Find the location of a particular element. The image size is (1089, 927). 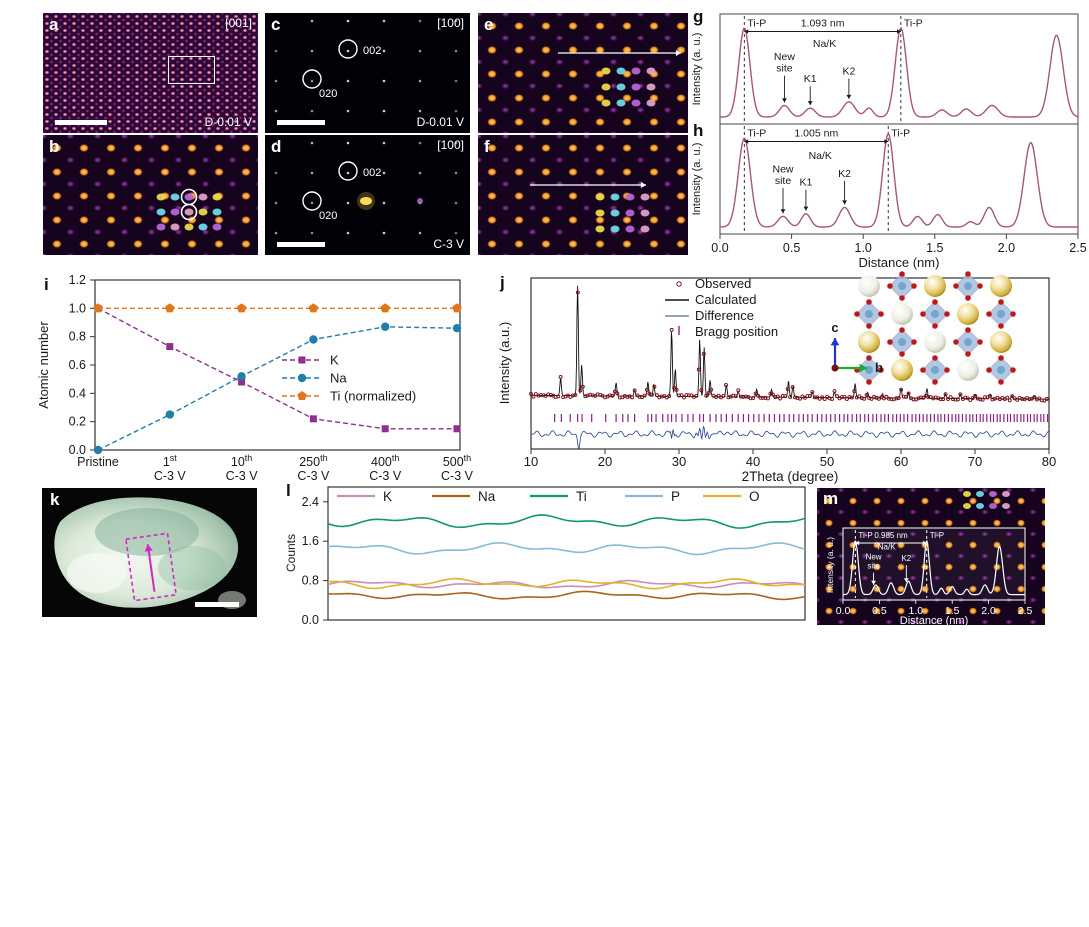

svg-text: Difference is located at coordinates (724, 315).